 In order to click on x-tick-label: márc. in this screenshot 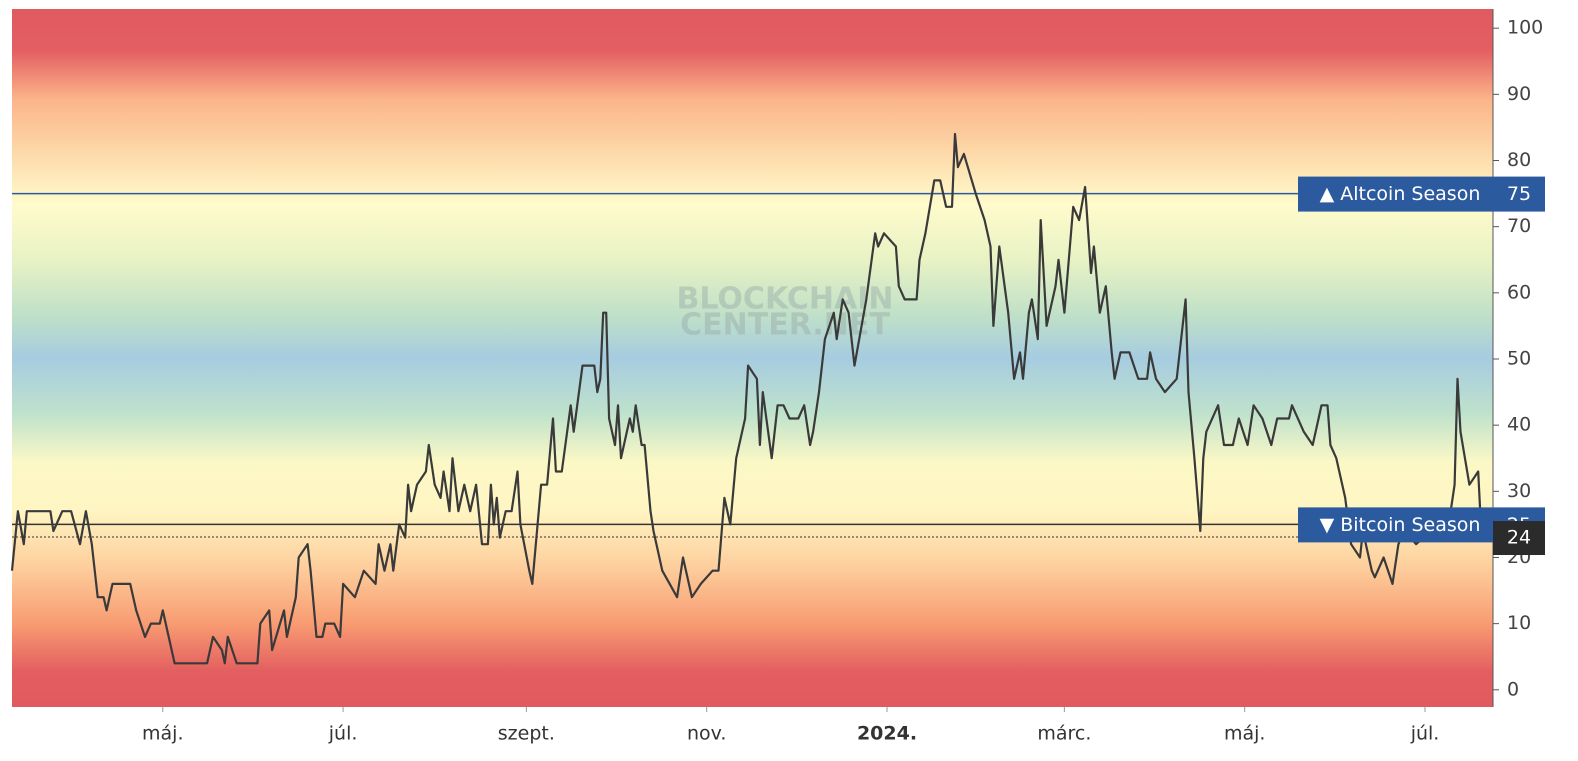, I will do `click(1064, 734)`.